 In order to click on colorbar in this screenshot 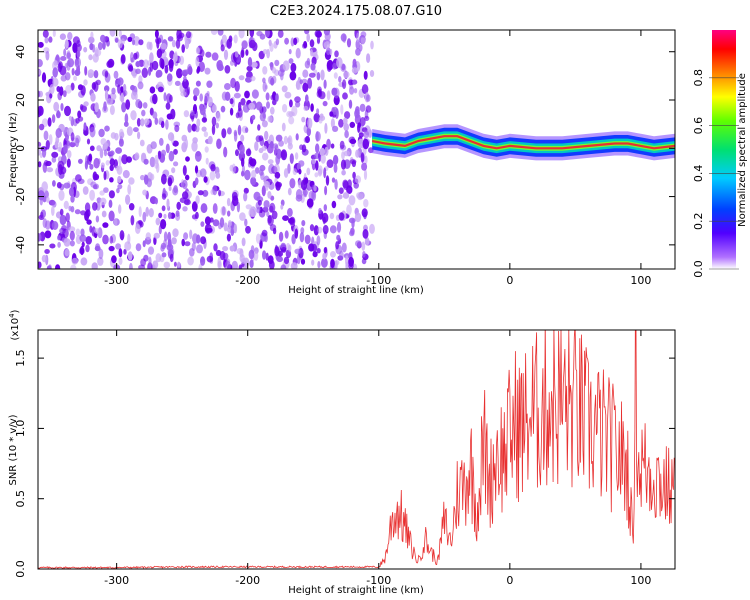, I will do `click(724, 149)`.